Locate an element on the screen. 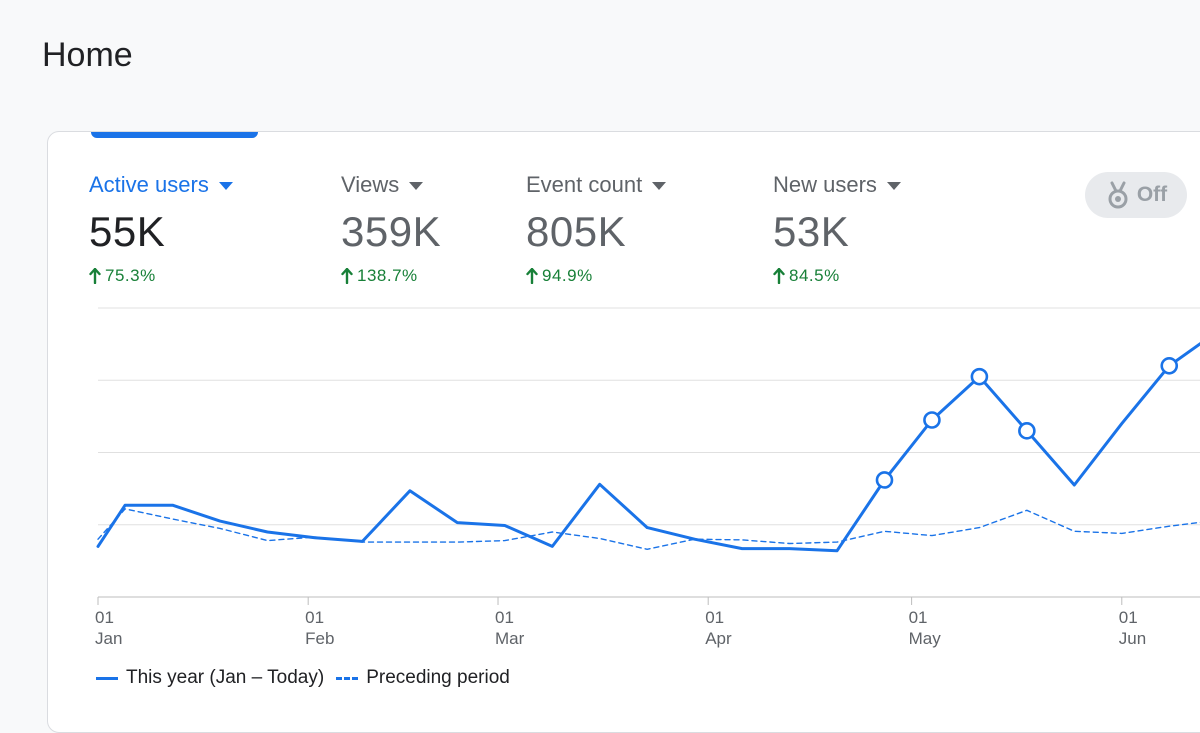  metric-new-users: New users 53K 84.5% is located at coordinates (837, 229).